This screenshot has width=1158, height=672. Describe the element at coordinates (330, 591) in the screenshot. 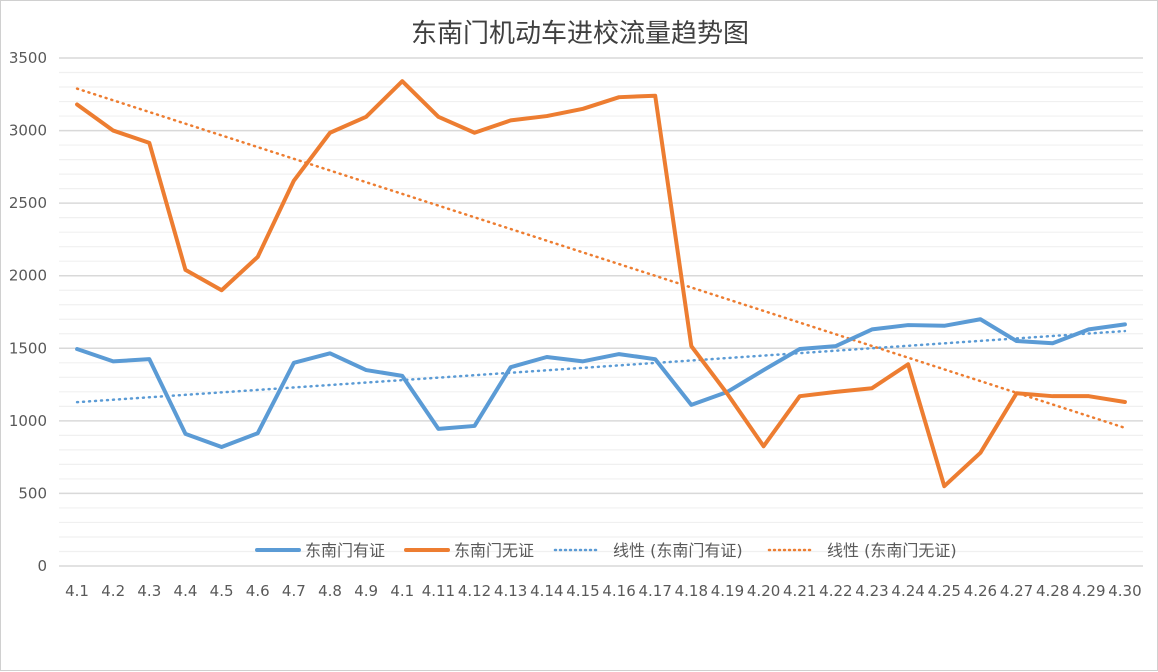

I see `x-tick-label: 4.8` at that location.